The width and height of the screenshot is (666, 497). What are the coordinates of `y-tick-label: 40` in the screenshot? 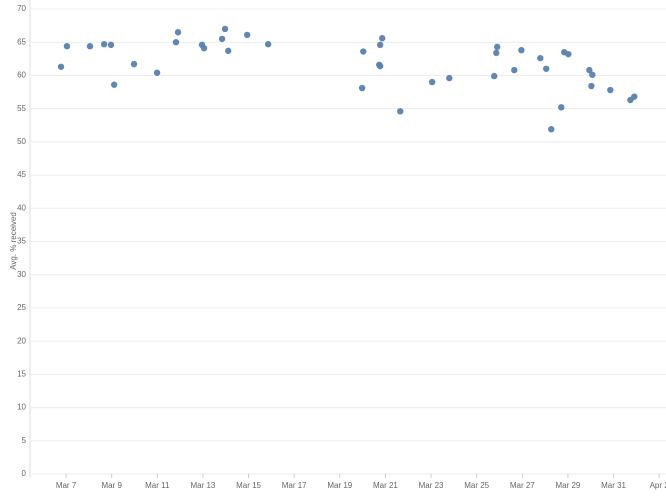 It's located at (21, 207).